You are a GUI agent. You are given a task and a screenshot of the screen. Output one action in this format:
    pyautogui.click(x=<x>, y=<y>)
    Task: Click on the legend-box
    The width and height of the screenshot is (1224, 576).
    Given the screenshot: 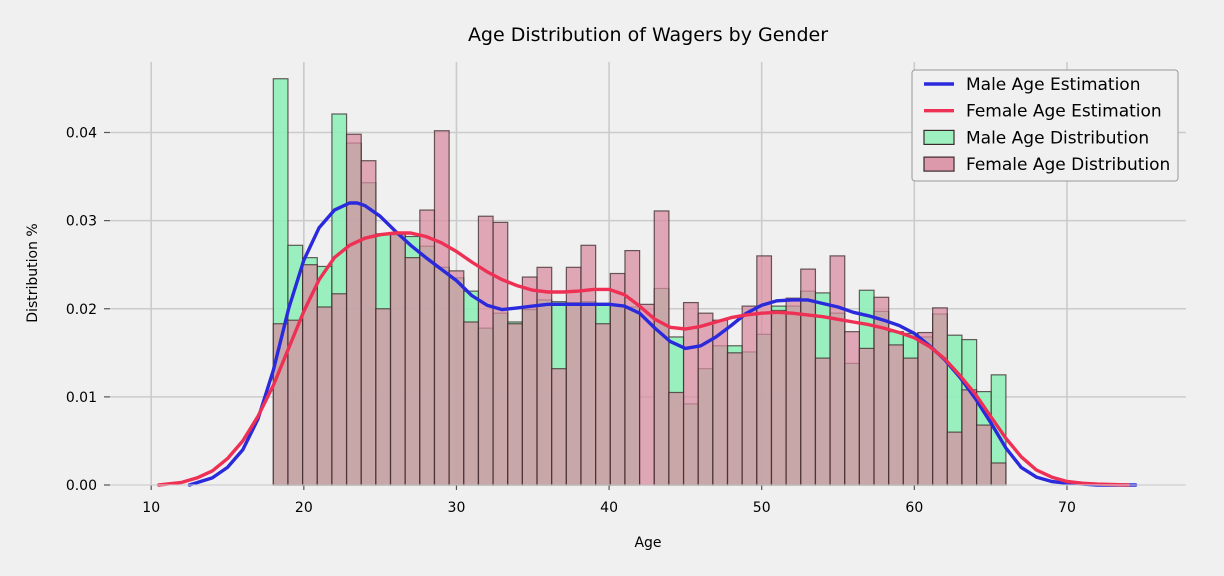 What is the action you would take?
    pyautogui.click(x=1045, y=125)
    